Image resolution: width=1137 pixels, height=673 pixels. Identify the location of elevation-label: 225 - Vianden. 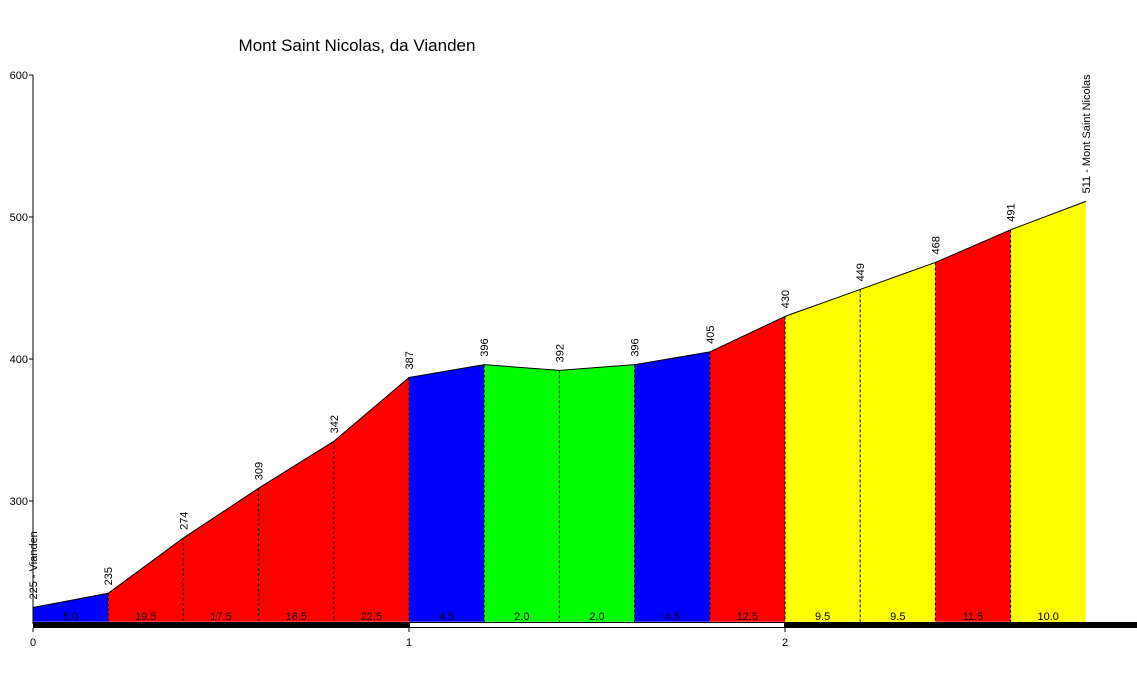
(34, 565).